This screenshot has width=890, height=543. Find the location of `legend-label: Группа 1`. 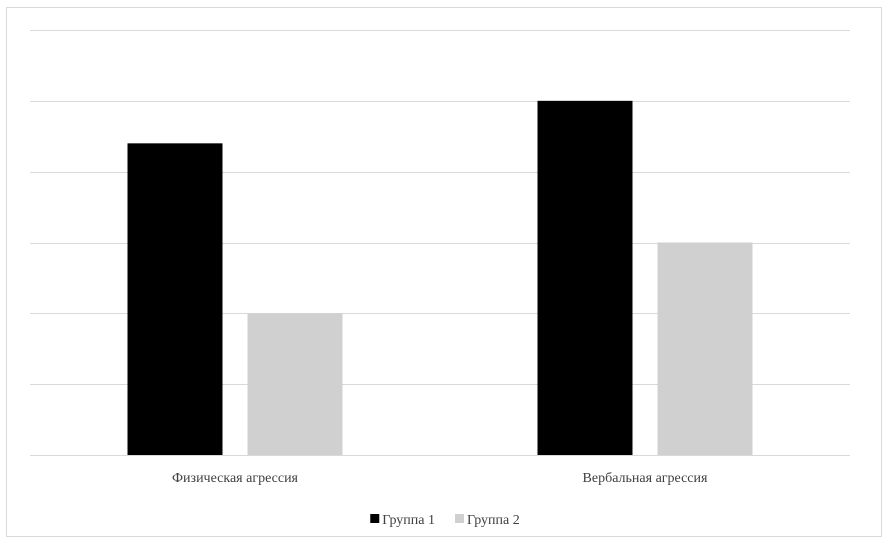

legend-label: Группа 1 is located at coordinates (408, 520).